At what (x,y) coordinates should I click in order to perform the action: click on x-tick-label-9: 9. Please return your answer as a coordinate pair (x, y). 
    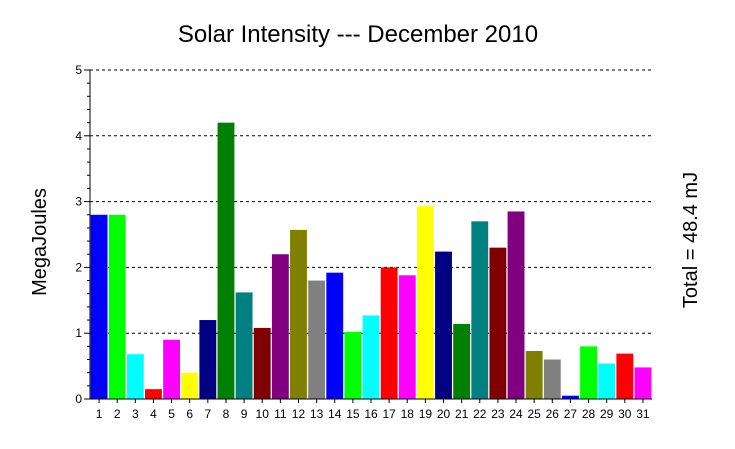
    Looking at the image, I should click on (244, 414).